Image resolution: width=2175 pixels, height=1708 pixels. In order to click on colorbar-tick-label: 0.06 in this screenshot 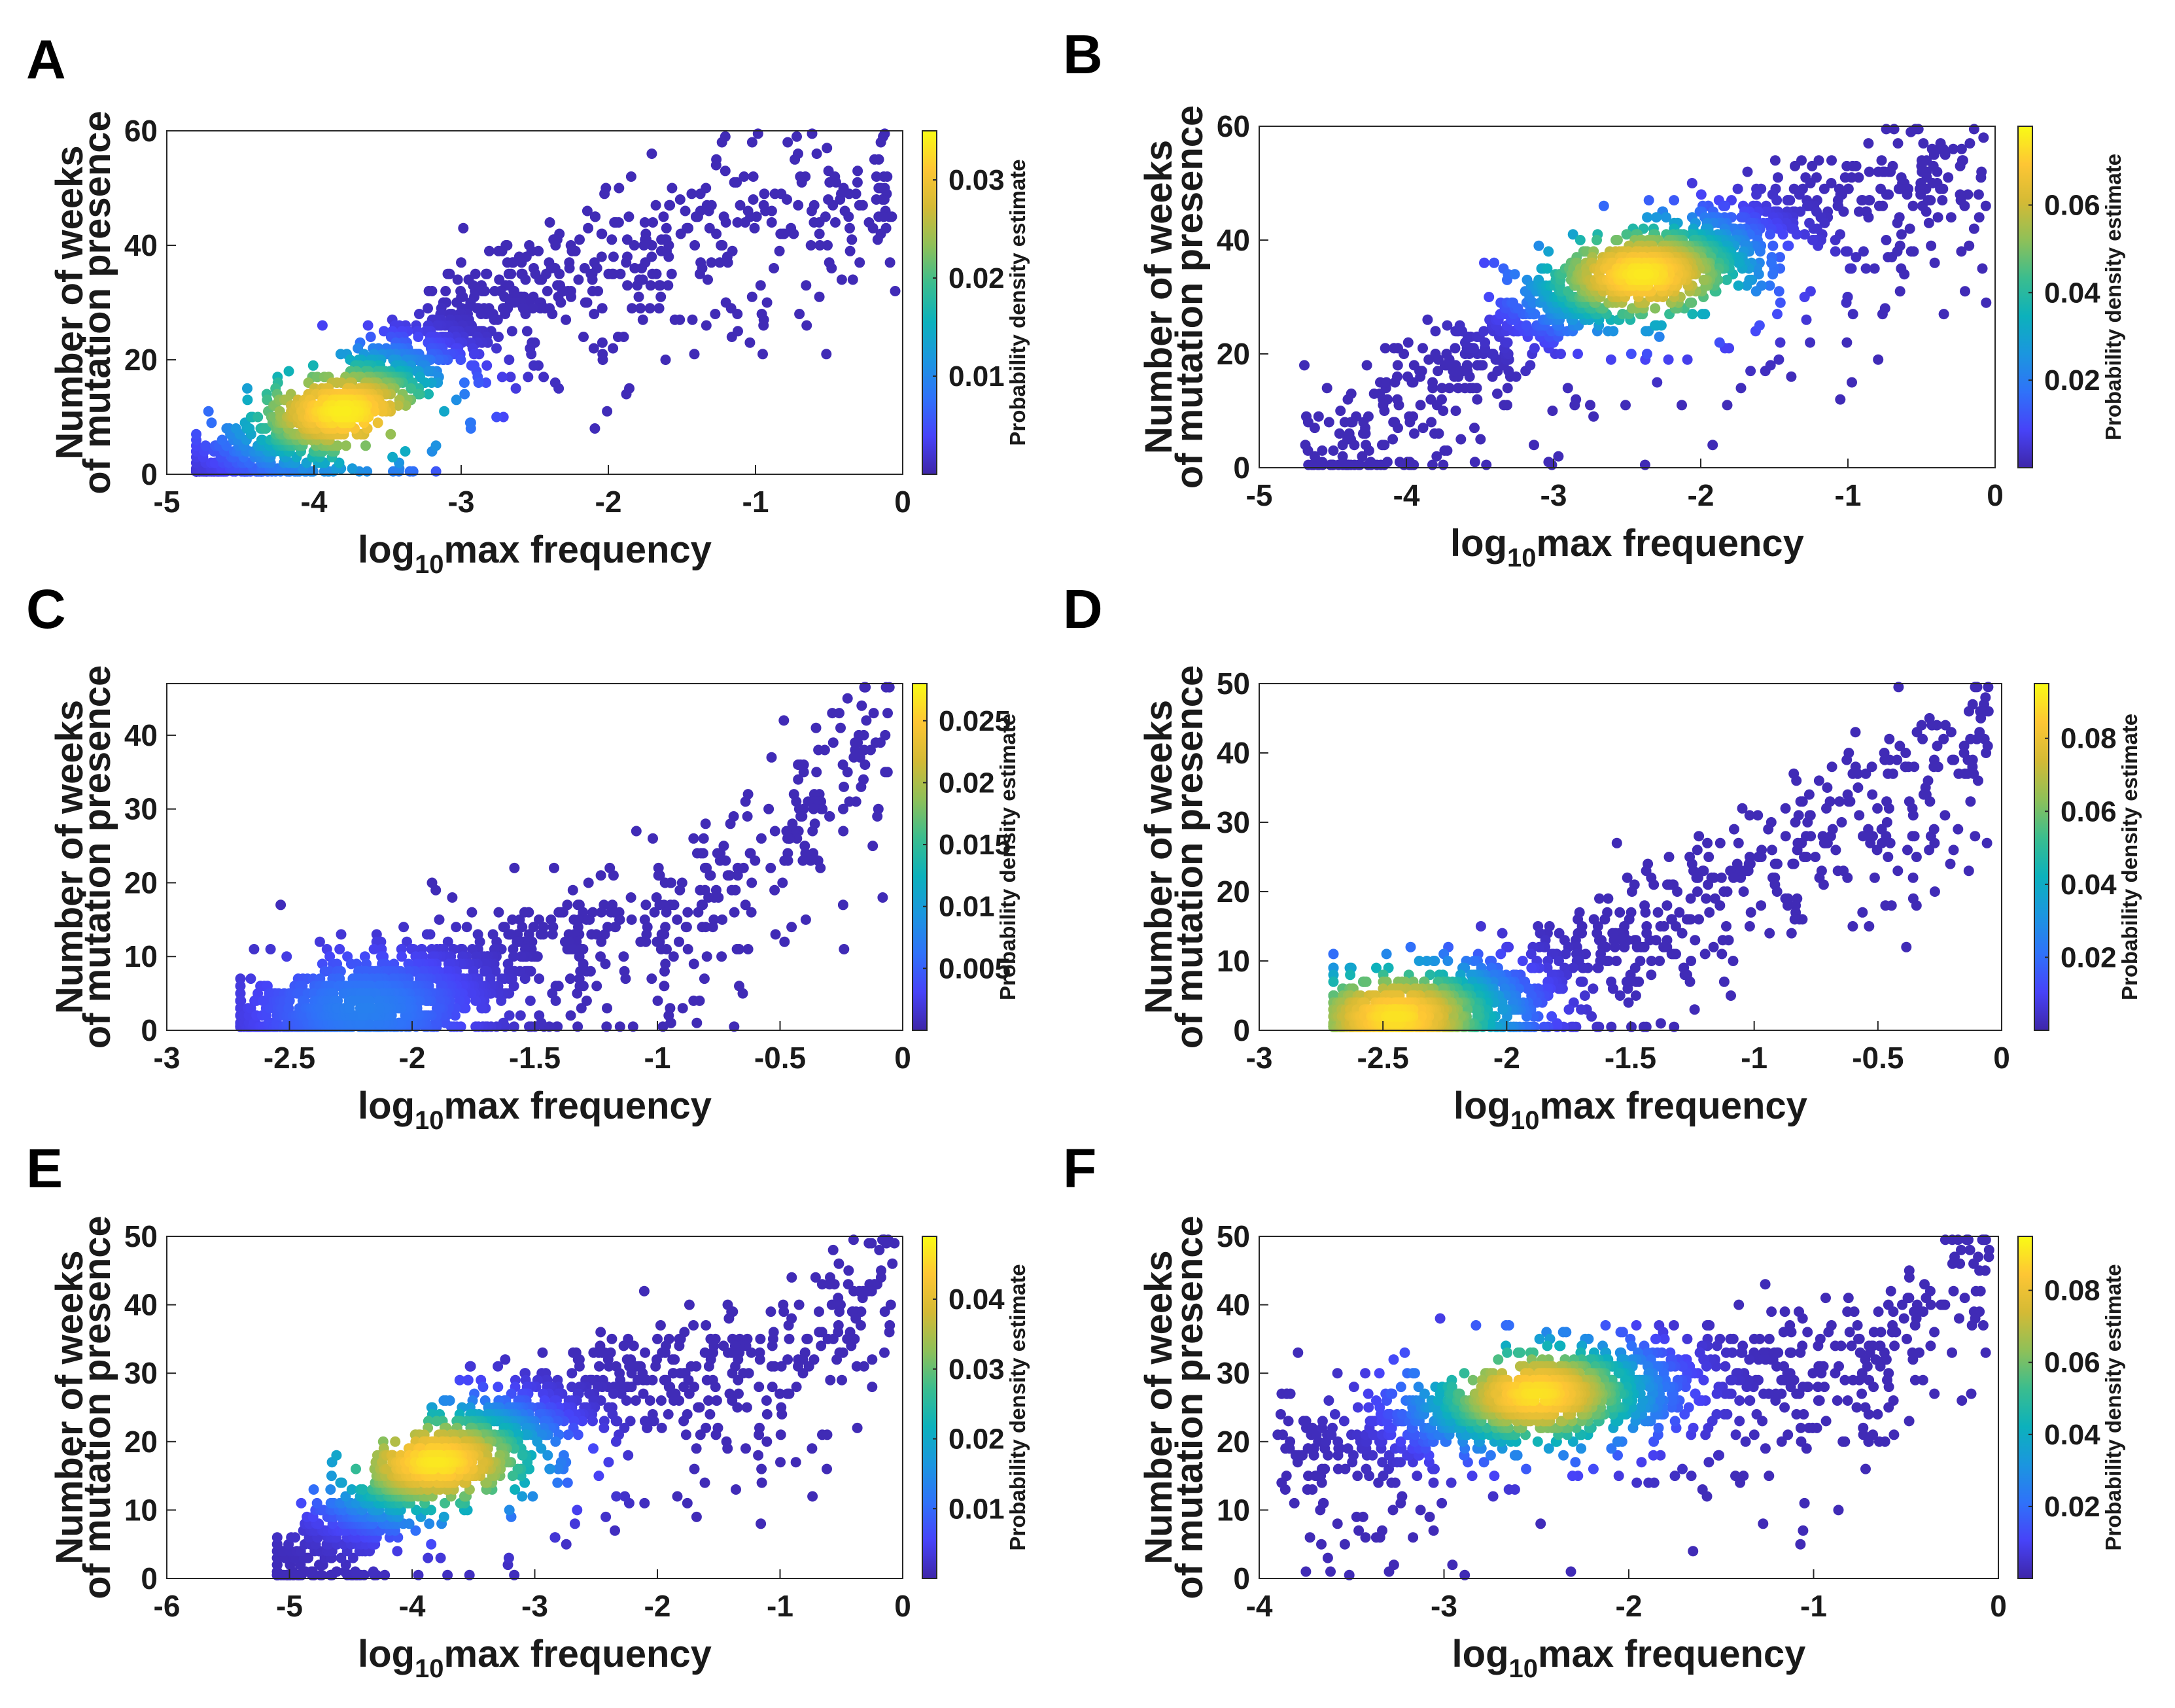, I will do `click(2072, 205)`.